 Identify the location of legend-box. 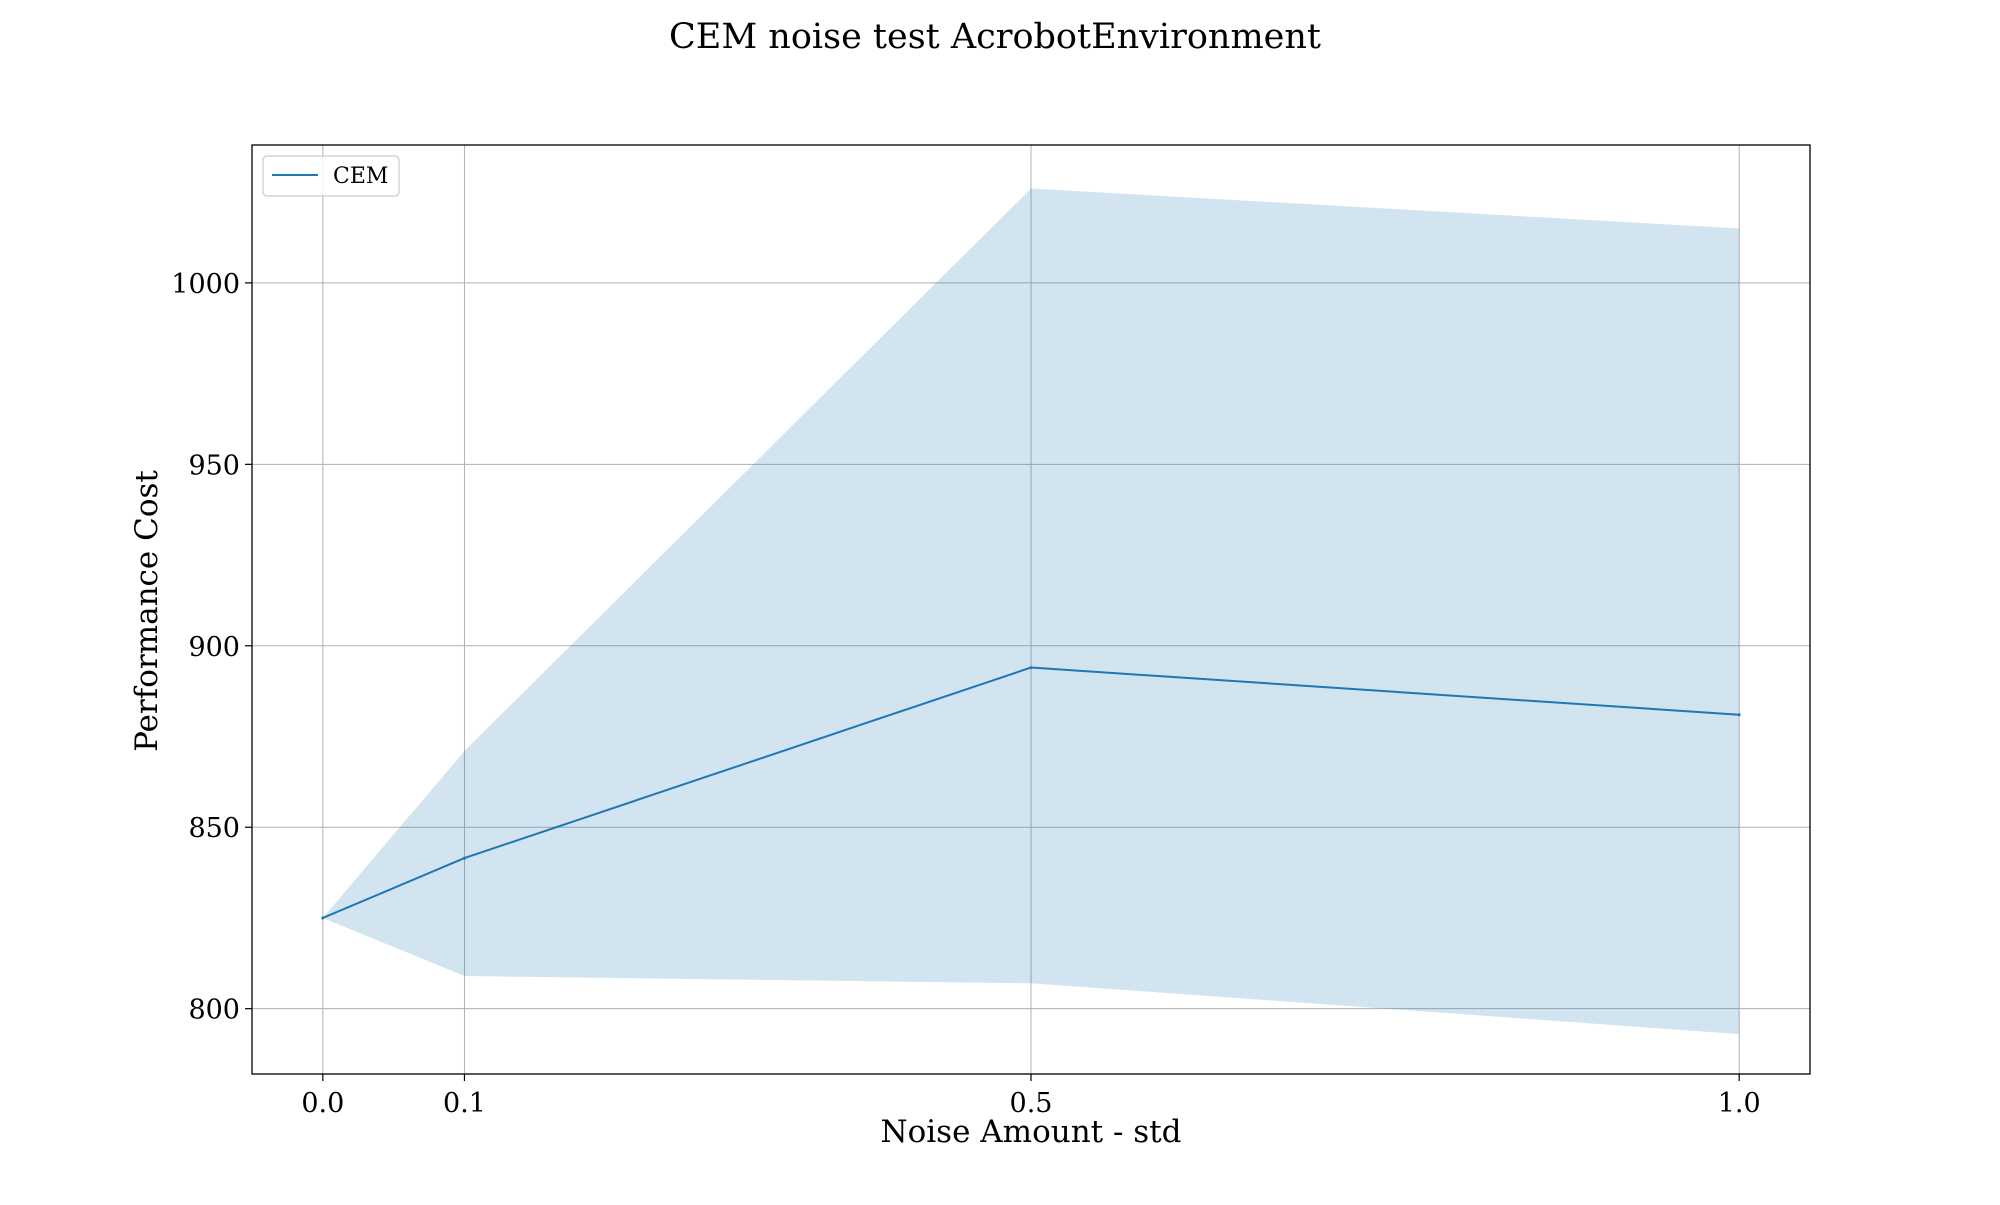
(331, 176).